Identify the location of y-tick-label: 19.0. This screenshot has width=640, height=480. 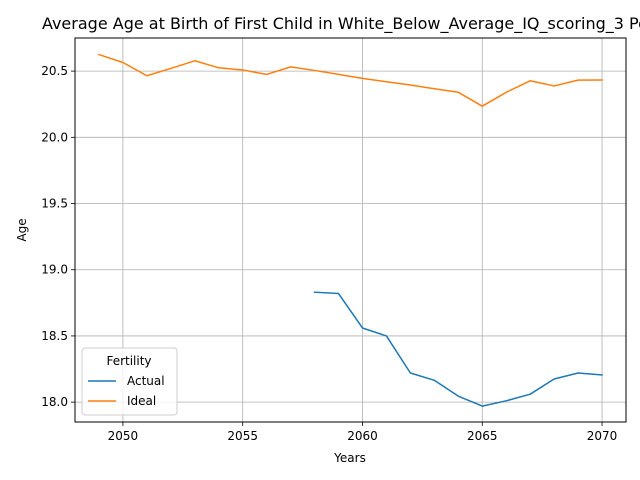
(54, 270).